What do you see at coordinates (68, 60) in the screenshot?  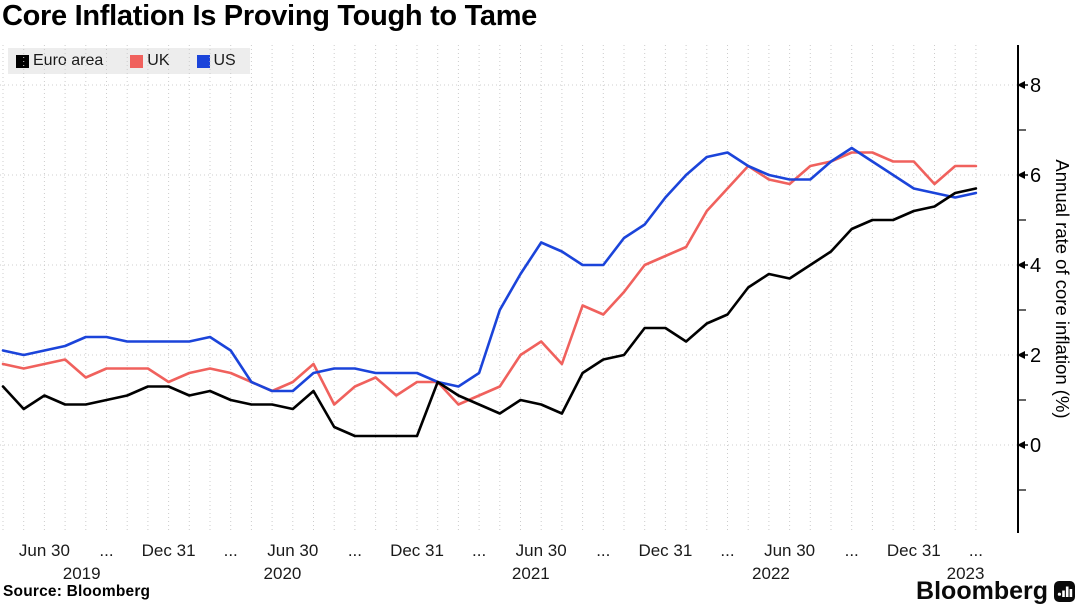 I see `legend-label-euro-area: Euro area` at bounding box center [68, 60].